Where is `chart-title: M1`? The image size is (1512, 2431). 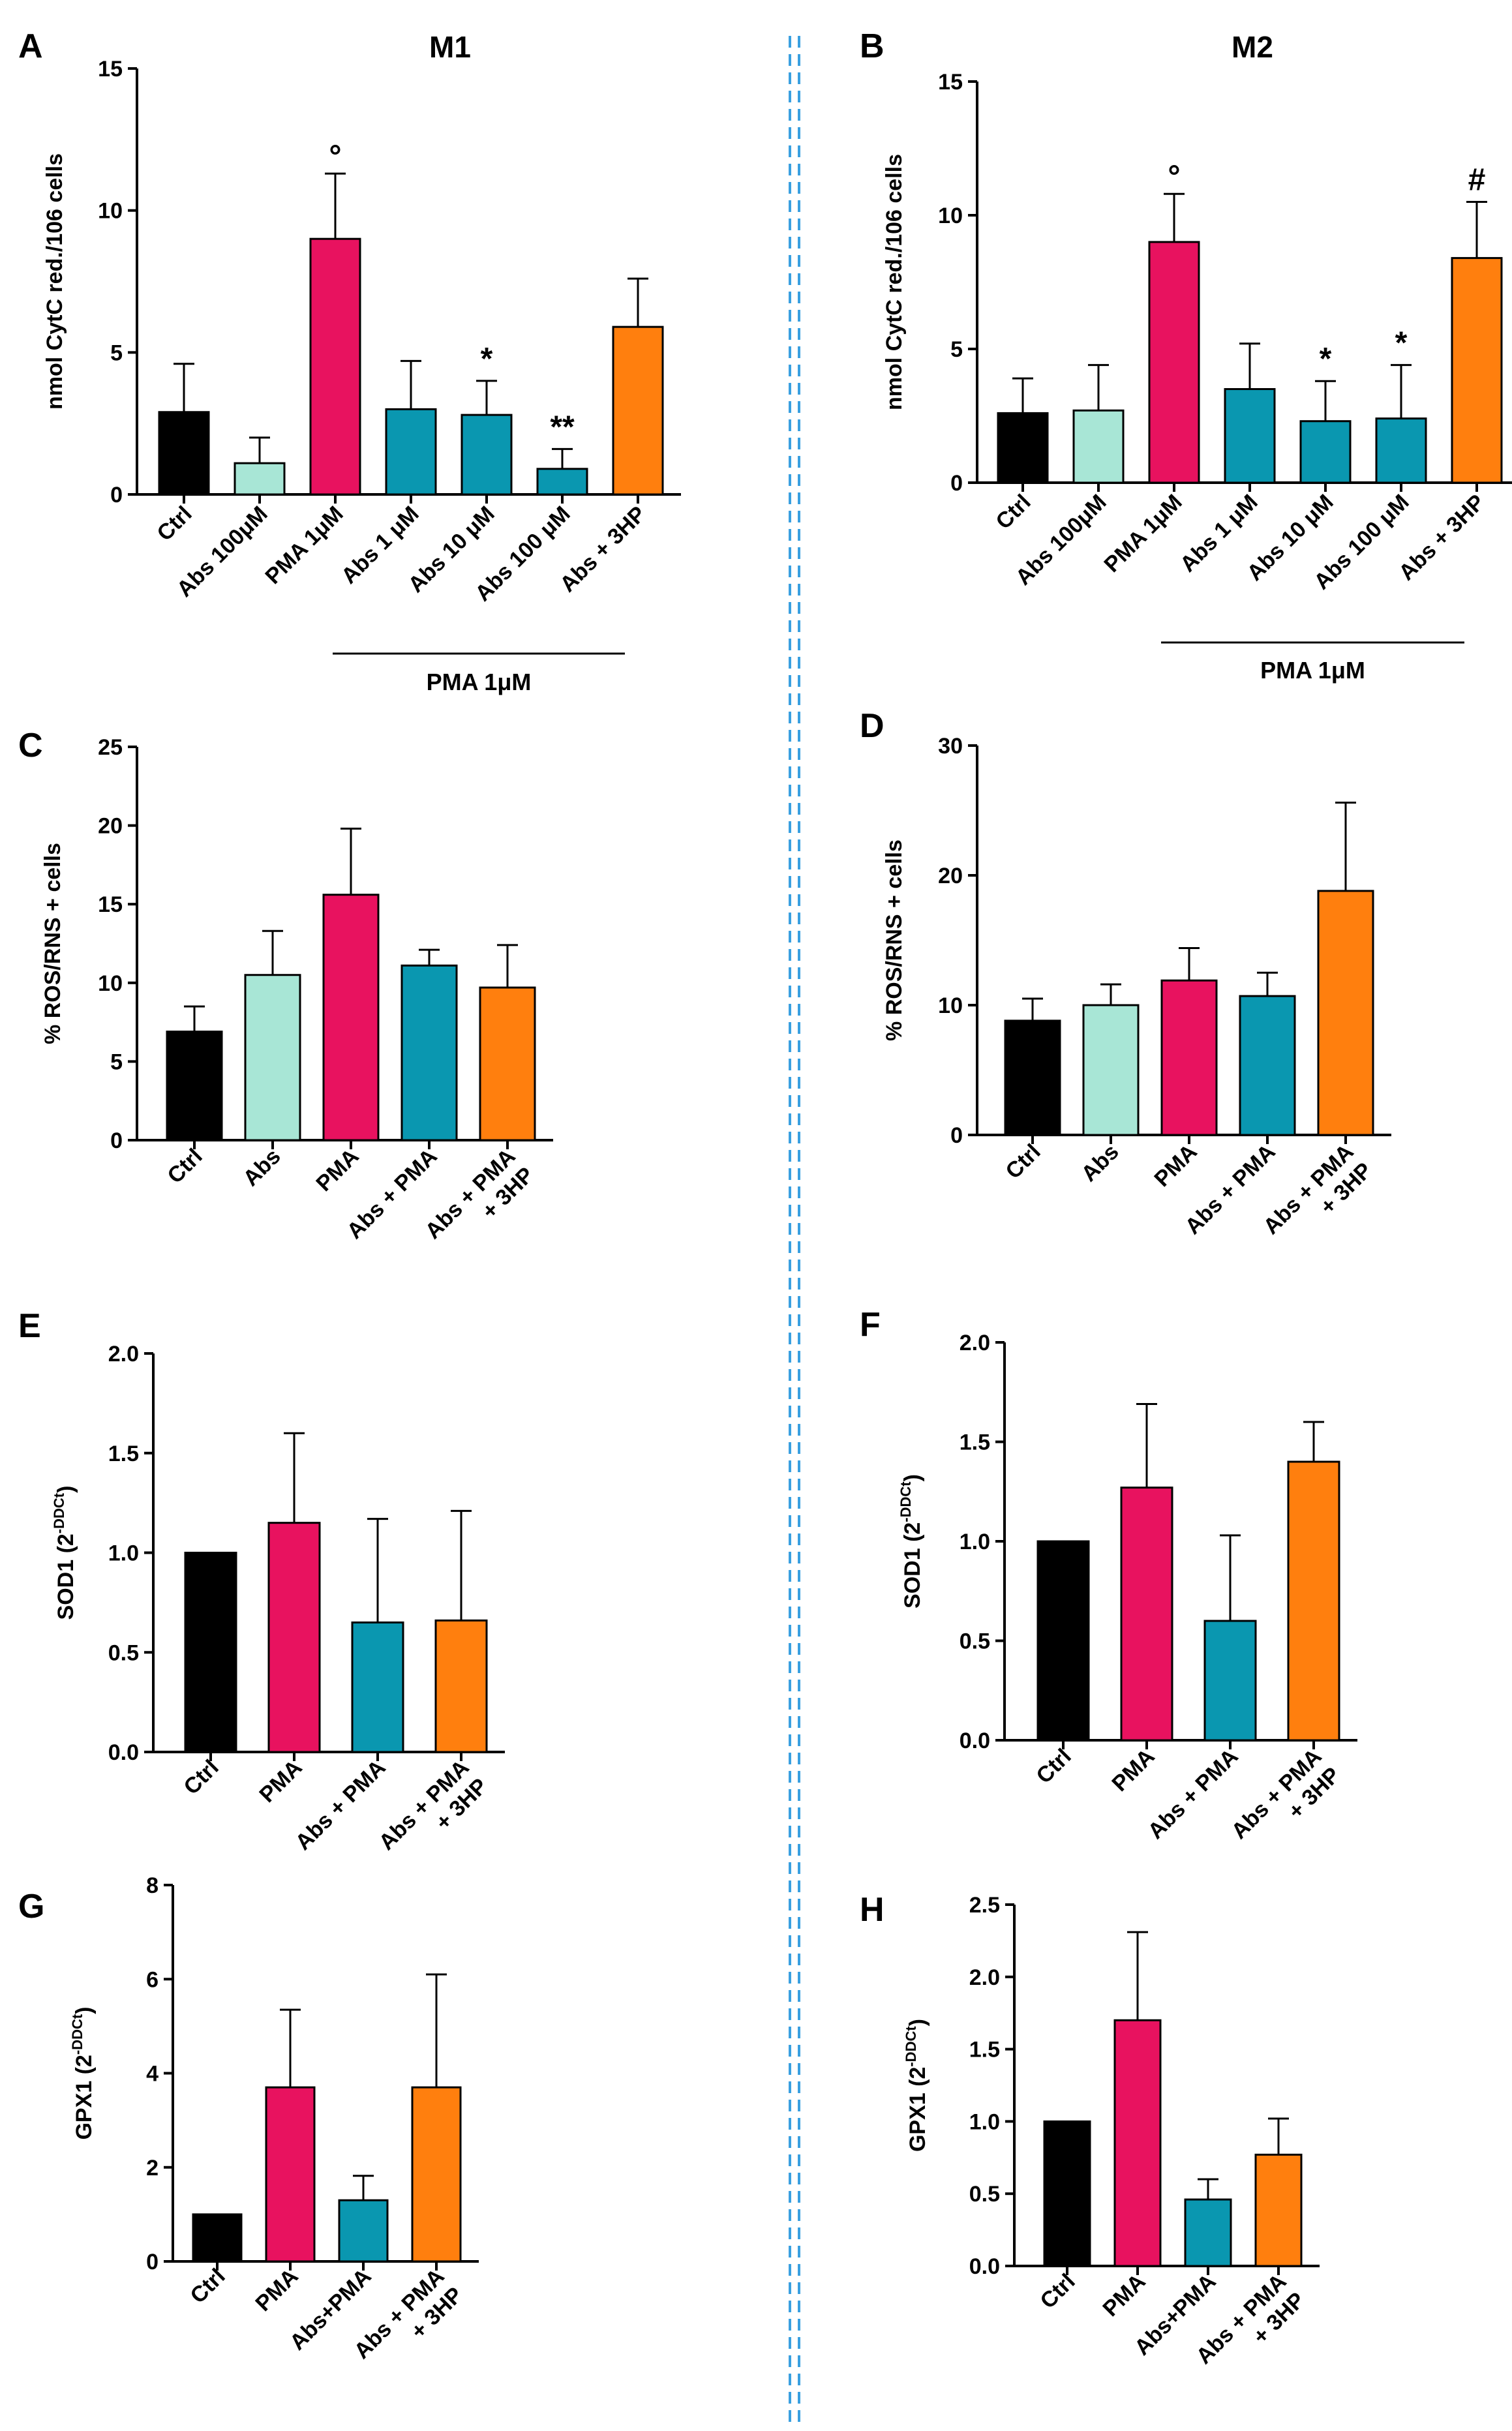 chart-title: M1 is located at coordinates (450, 47).